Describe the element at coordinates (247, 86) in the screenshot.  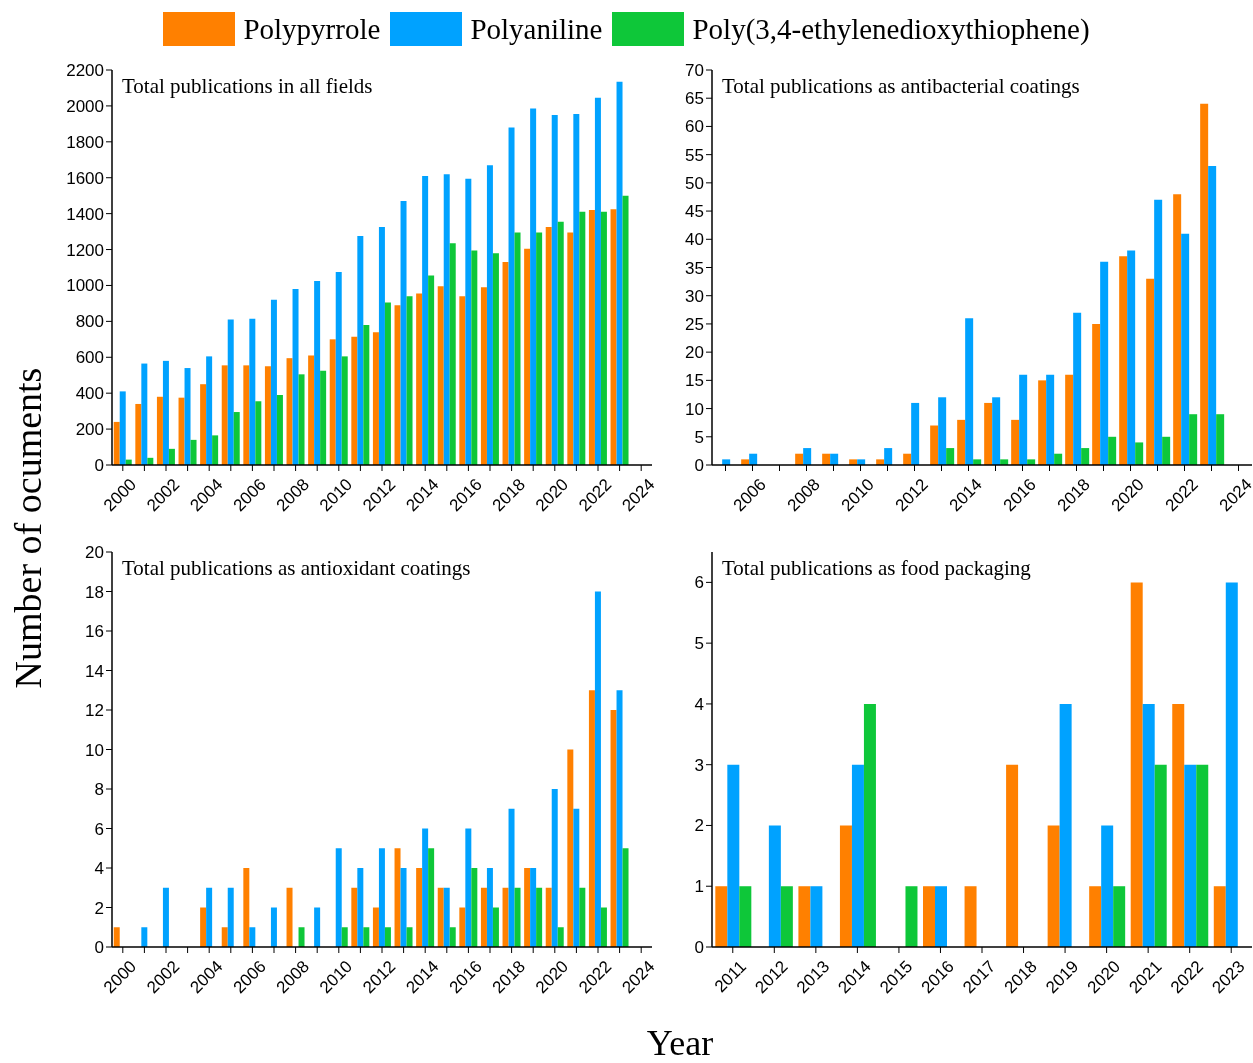
I see `chart-title: Total publications in all fields` at that location.